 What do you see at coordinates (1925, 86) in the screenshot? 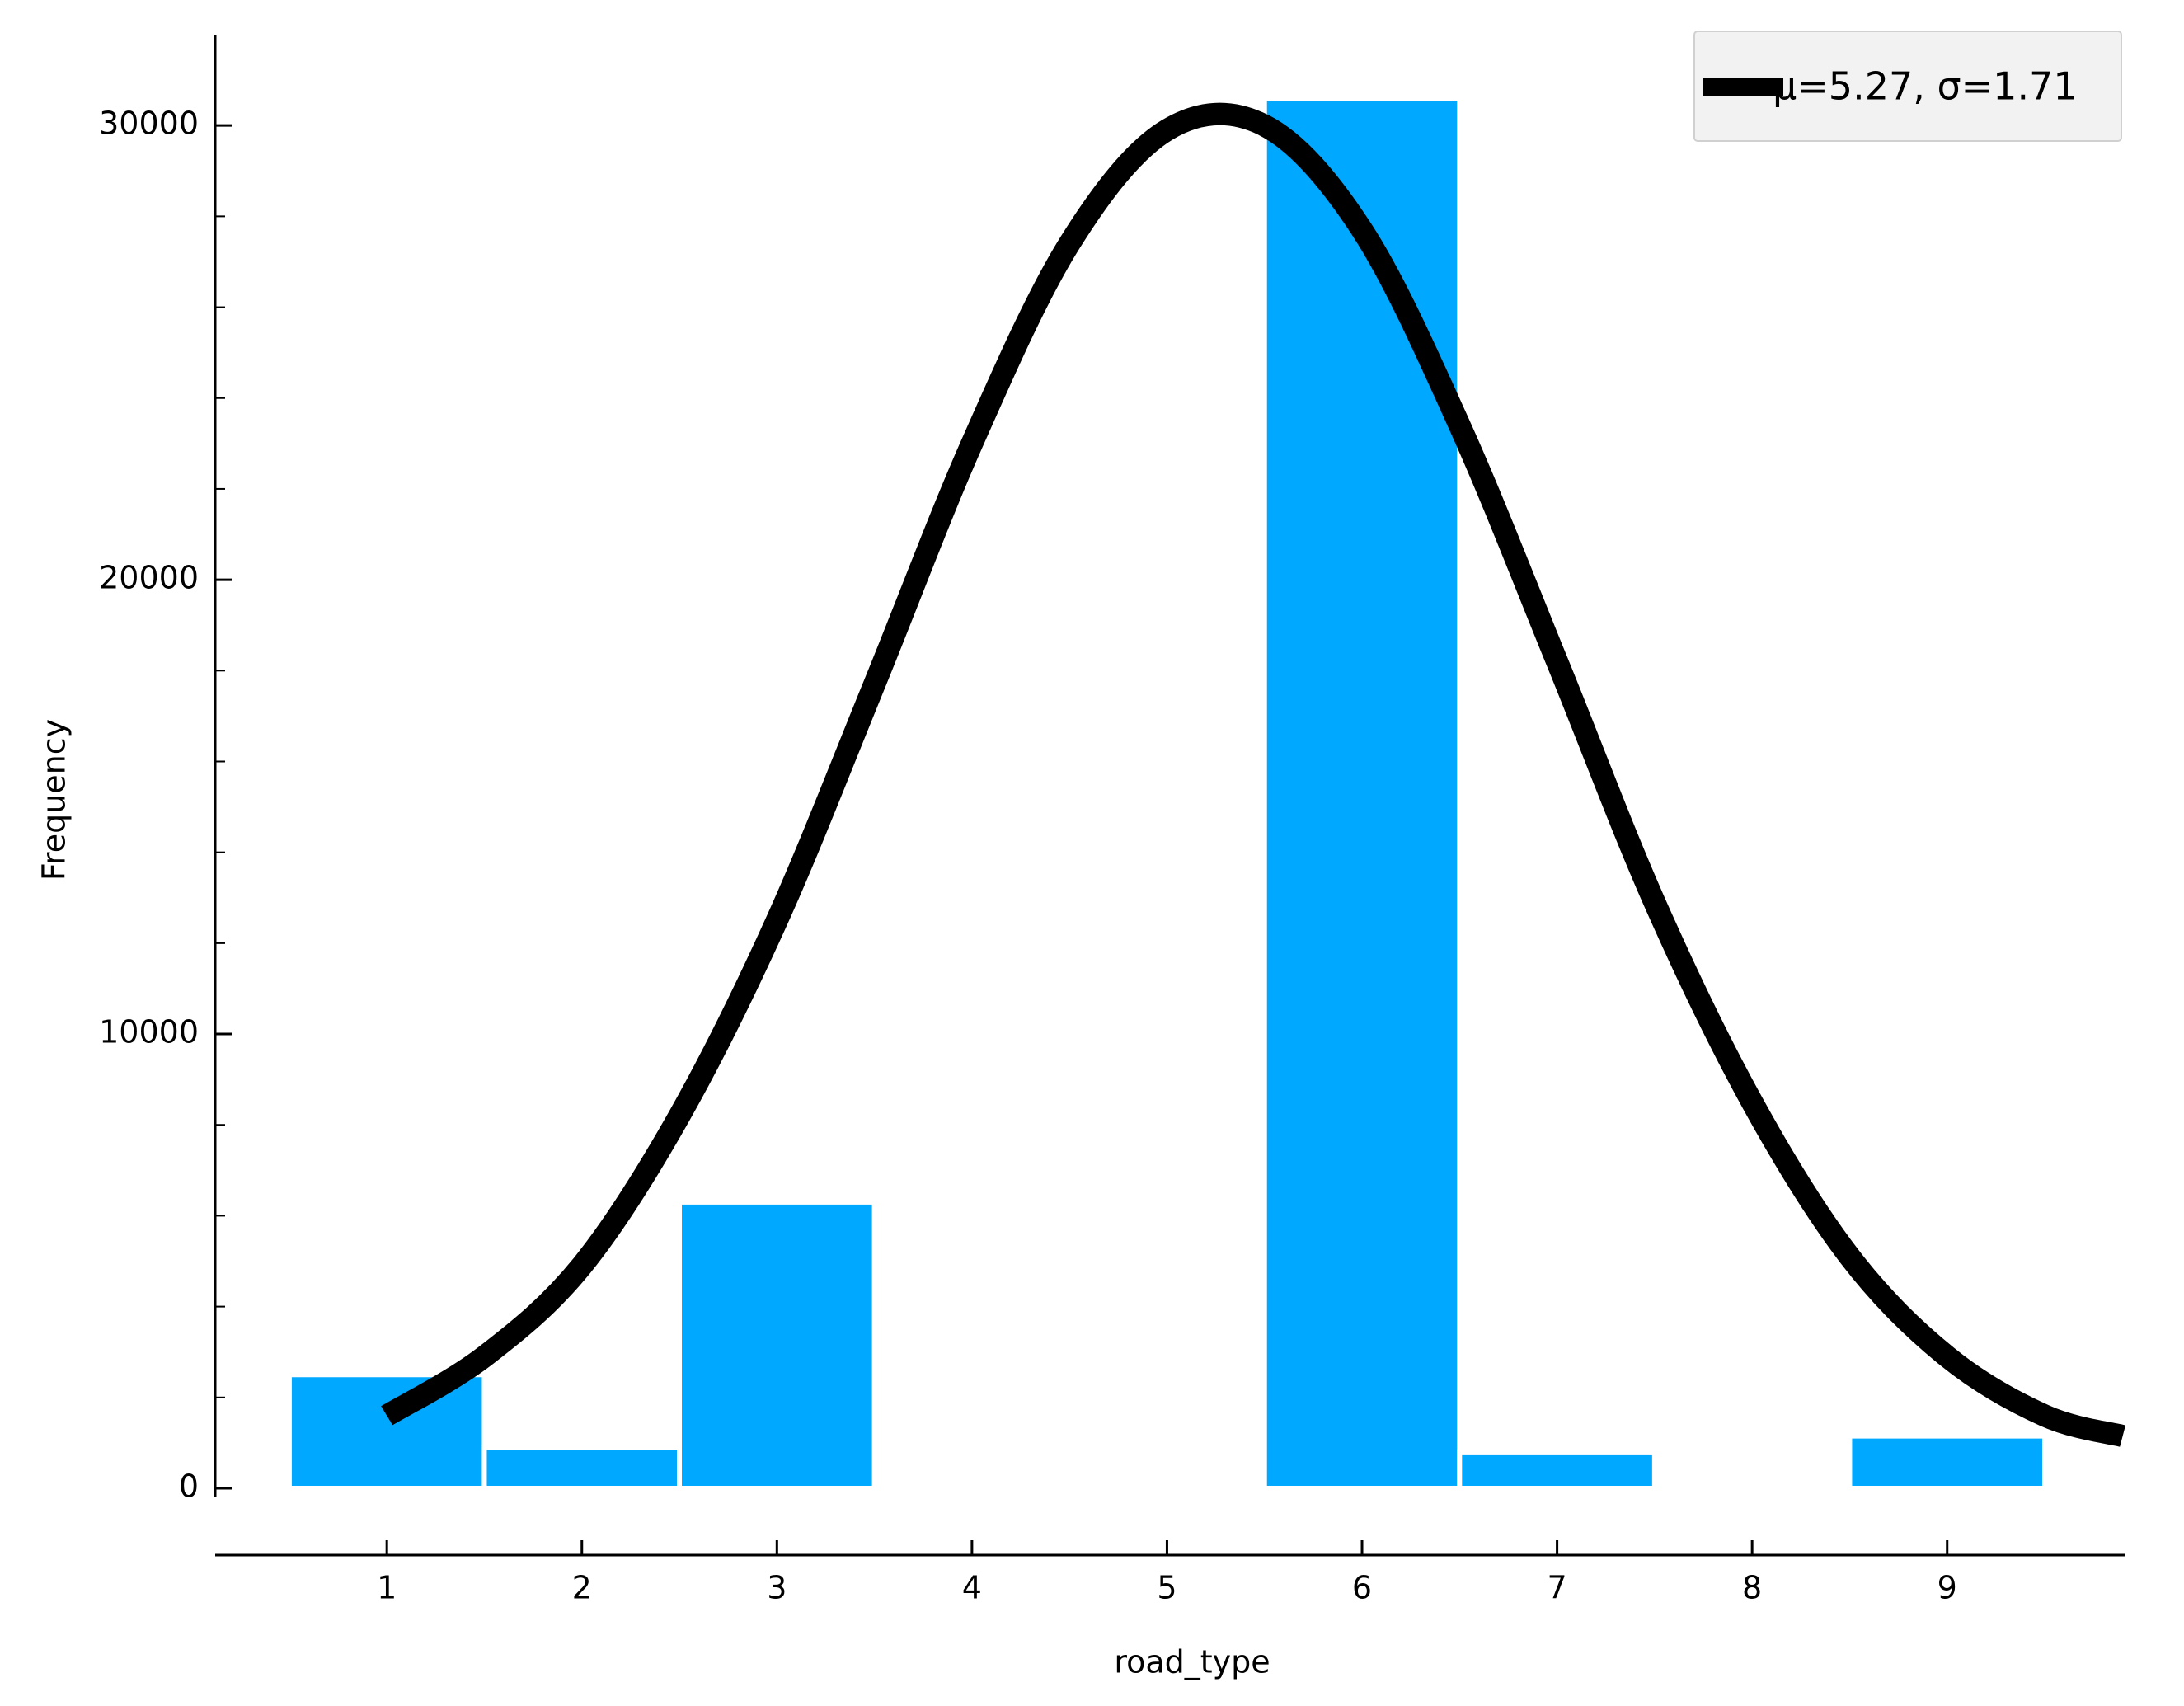
I see `legend-text: μ=5.27, σ=1.71` at bounding box center [1925, 86].